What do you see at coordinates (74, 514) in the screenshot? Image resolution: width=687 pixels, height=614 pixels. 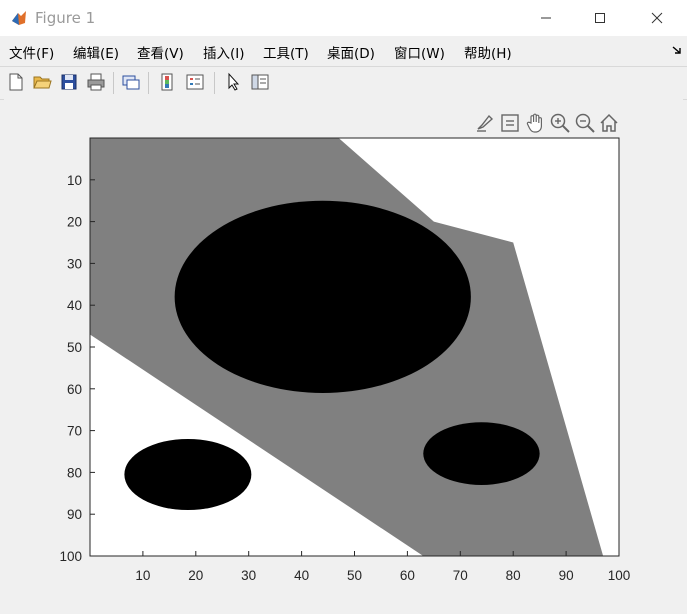 I see `y-tick-label: 90` at bounding box center [74, 514].